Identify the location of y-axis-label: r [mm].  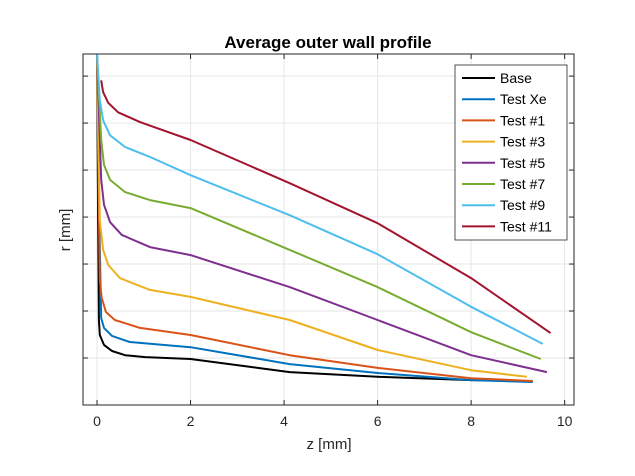
(65, 230).